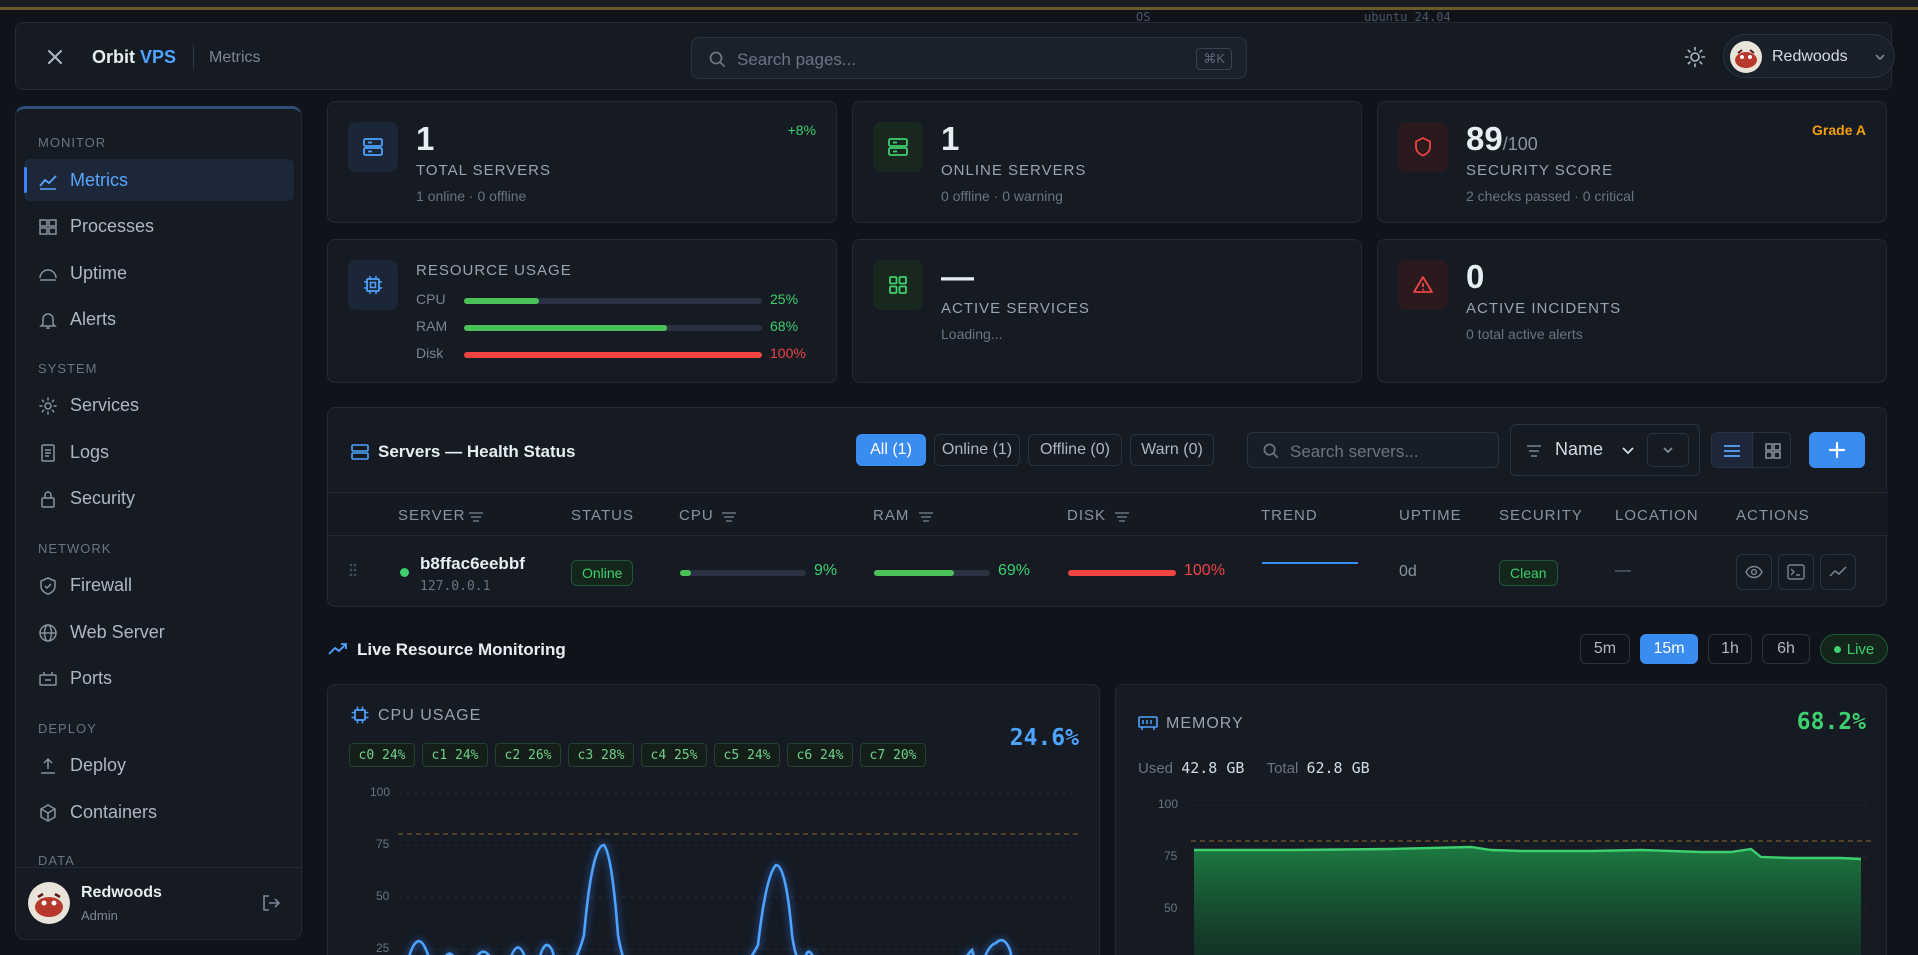 The width and height of the screenshot is (1918, 955). What do you see at coordinates (1270, 450) in the screenshot?
I see `search-icon` at bounding box center [1270, 450].